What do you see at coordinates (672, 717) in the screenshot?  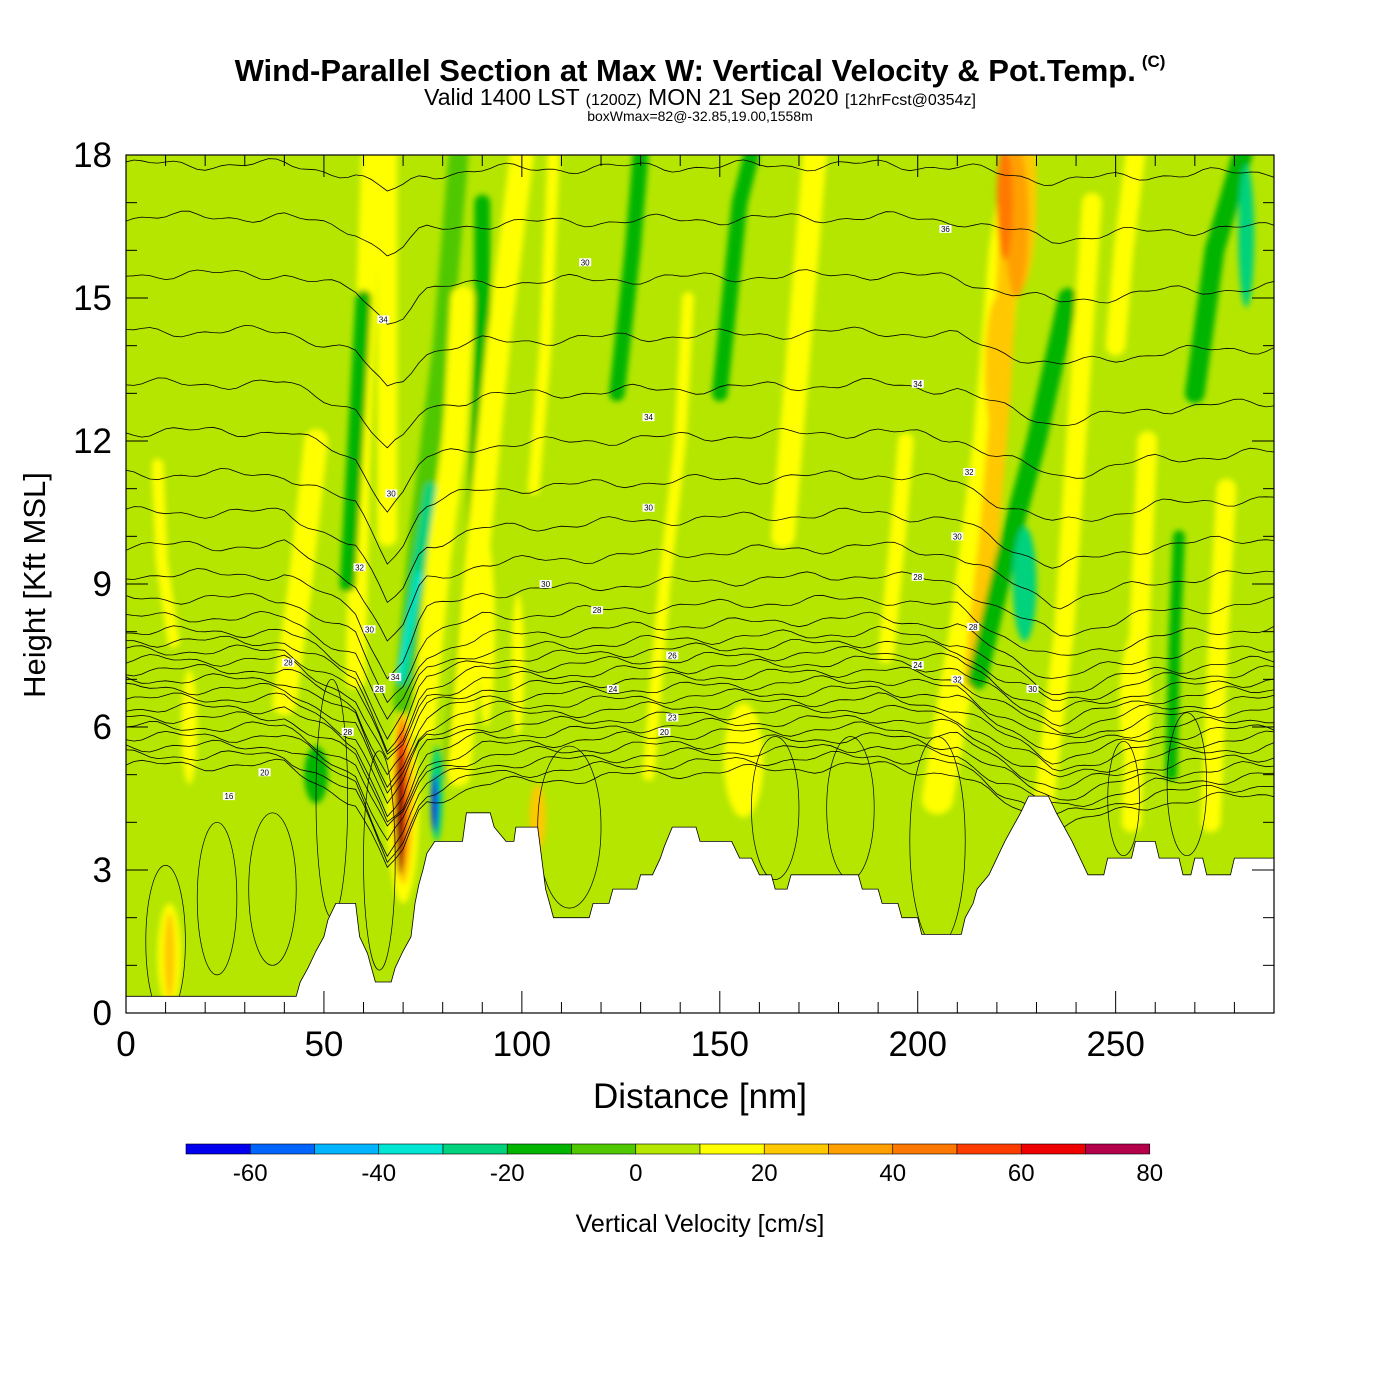 I see `isentrope-label-17: 23` at bounding box center [672, 717].